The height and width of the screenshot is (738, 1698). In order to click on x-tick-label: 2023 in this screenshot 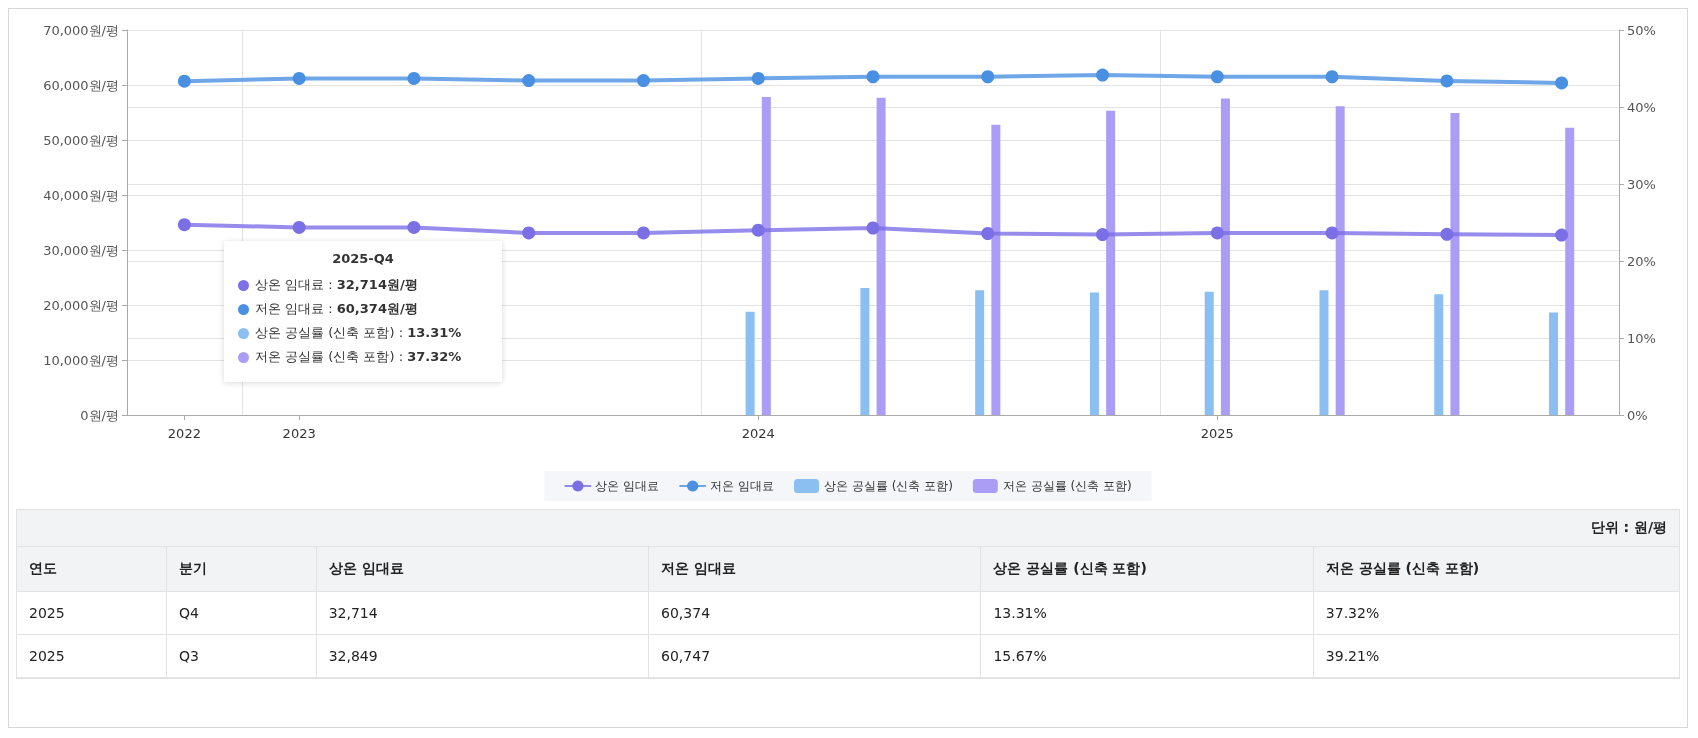, I will do `click(299, 433)`.